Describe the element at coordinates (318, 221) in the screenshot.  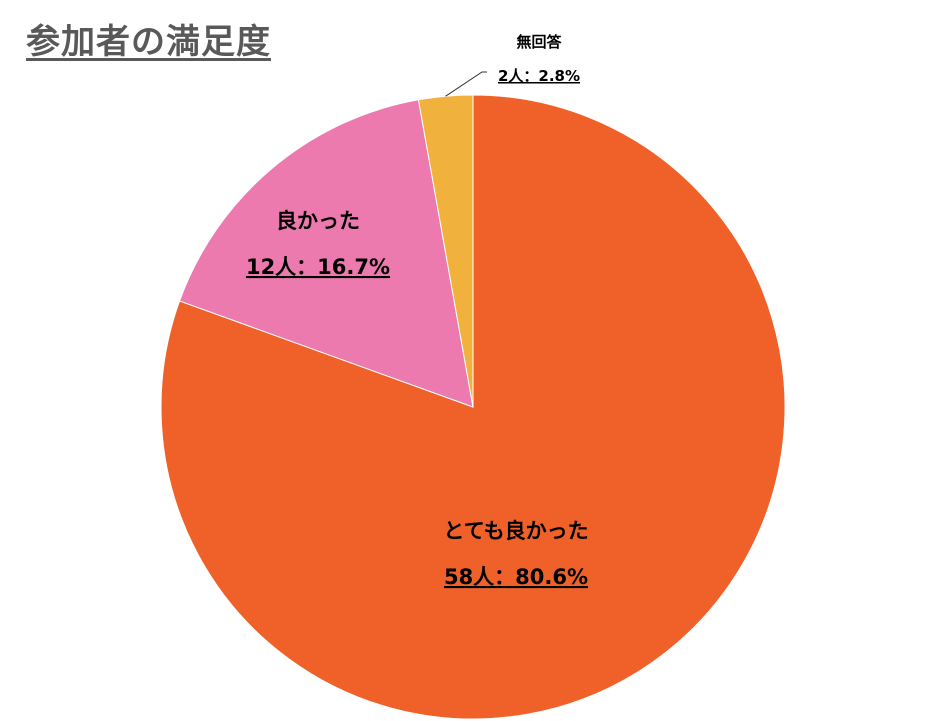
I see `slice-label-1: 良かった` at that location.